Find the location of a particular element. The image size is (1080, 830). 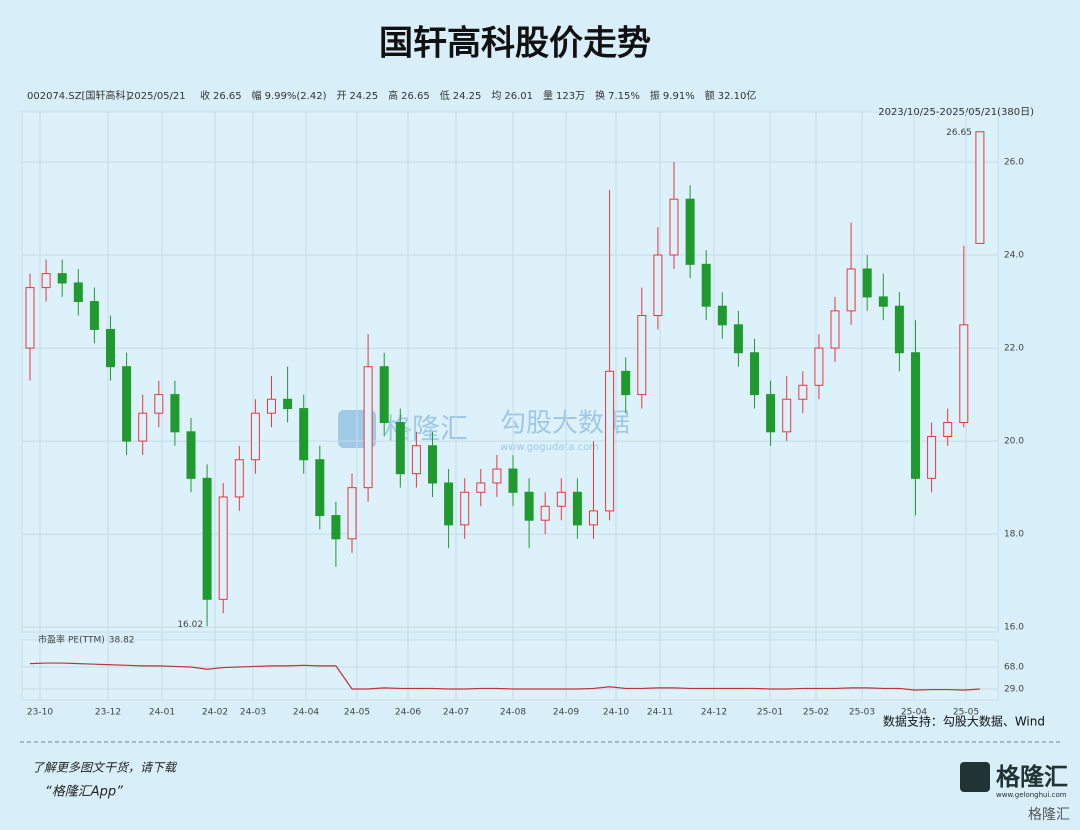

y-tick-label: 16.0 is located at coordinates (1014, 628).